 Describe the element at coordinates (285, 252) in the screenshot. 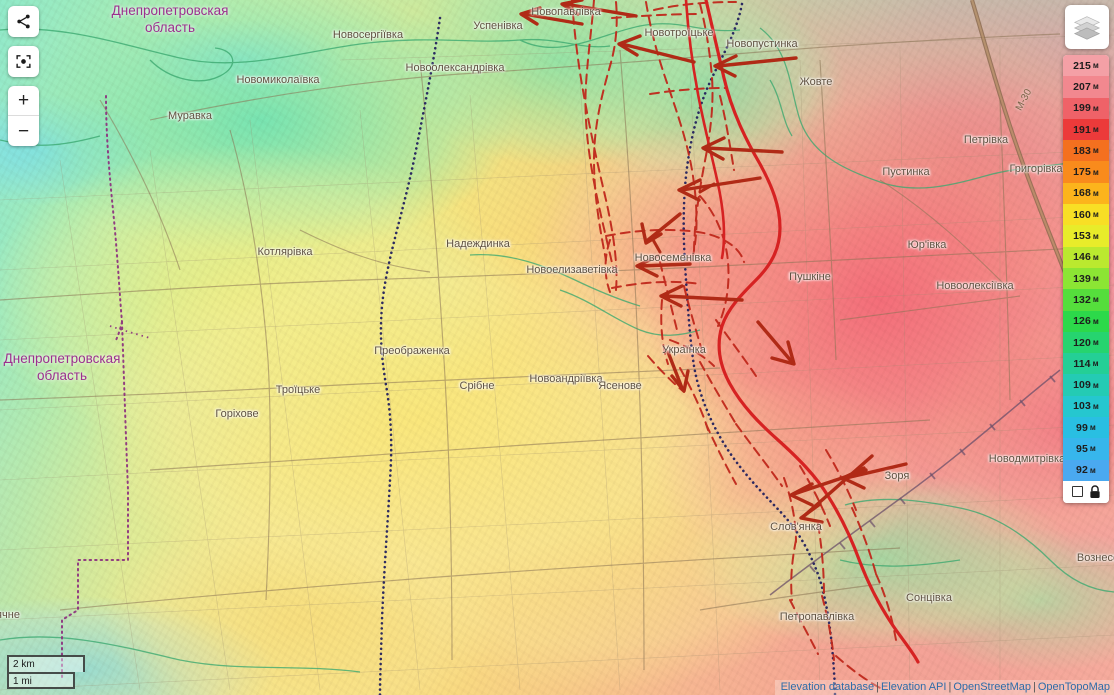

I see `place-label: Котлярівка` at that location.